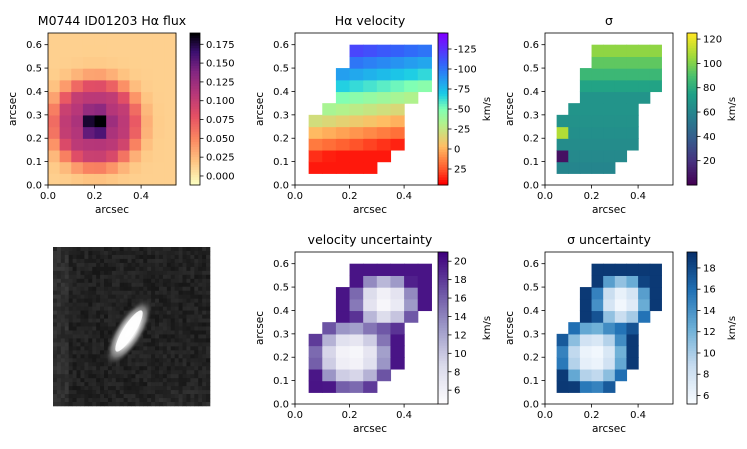 The height and width of the screenshot is (449, 747). Describe the element at coordinates (220, 101) in the screenshot. I see `colorbar-tick-label: 0.100` at that location.